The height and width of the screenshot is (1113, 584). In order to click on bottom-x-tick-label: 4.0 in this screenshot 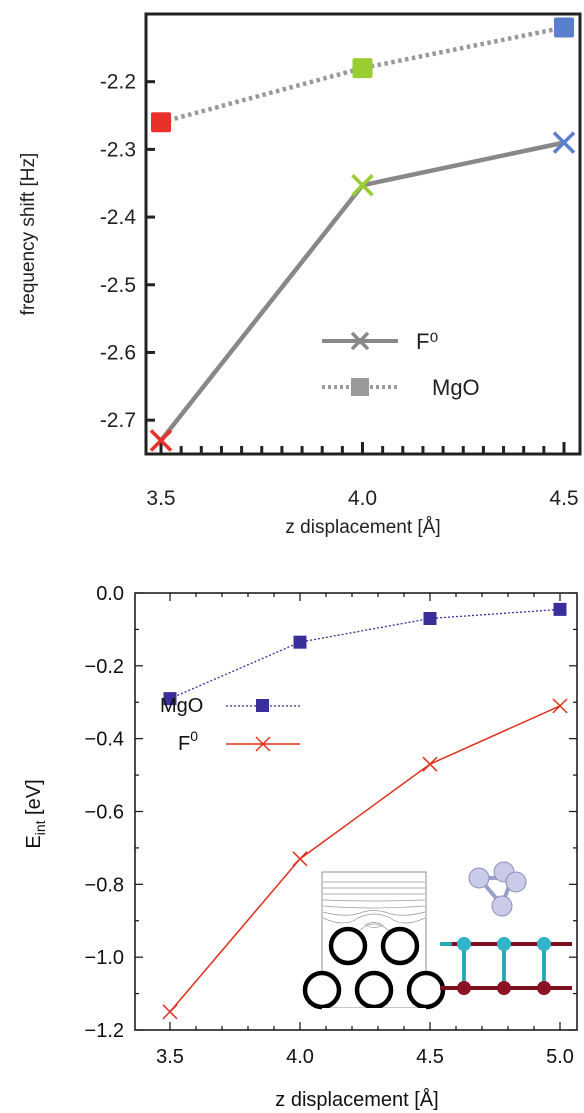, I will do `click(300, 1057)`.